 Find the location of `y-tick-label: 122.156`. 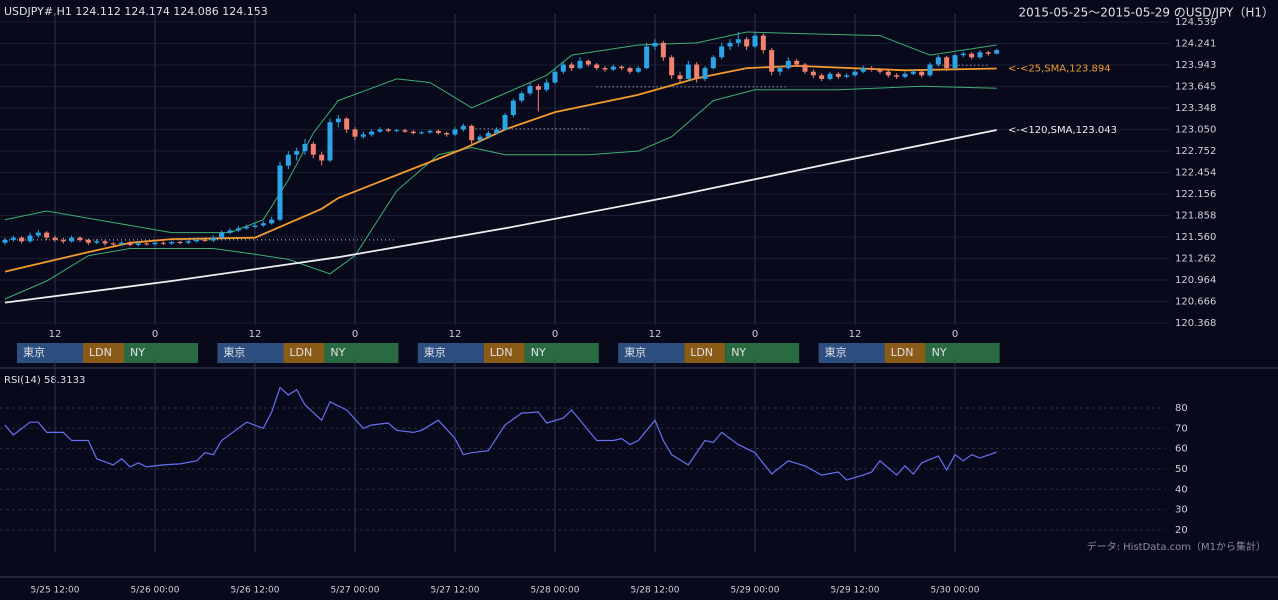

y-tick-label: 122.156 is located at coordinates (1195, 194).